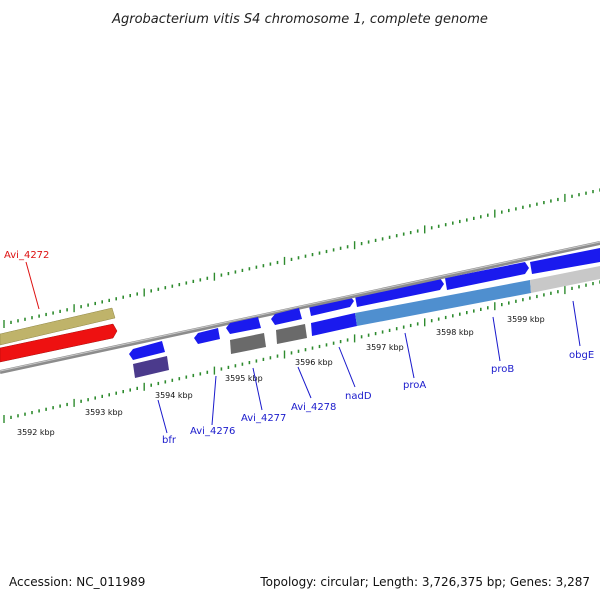 The height and width of the screenshot is (600, 600). I want to click on gene-proA-rev, so click(443, 303).